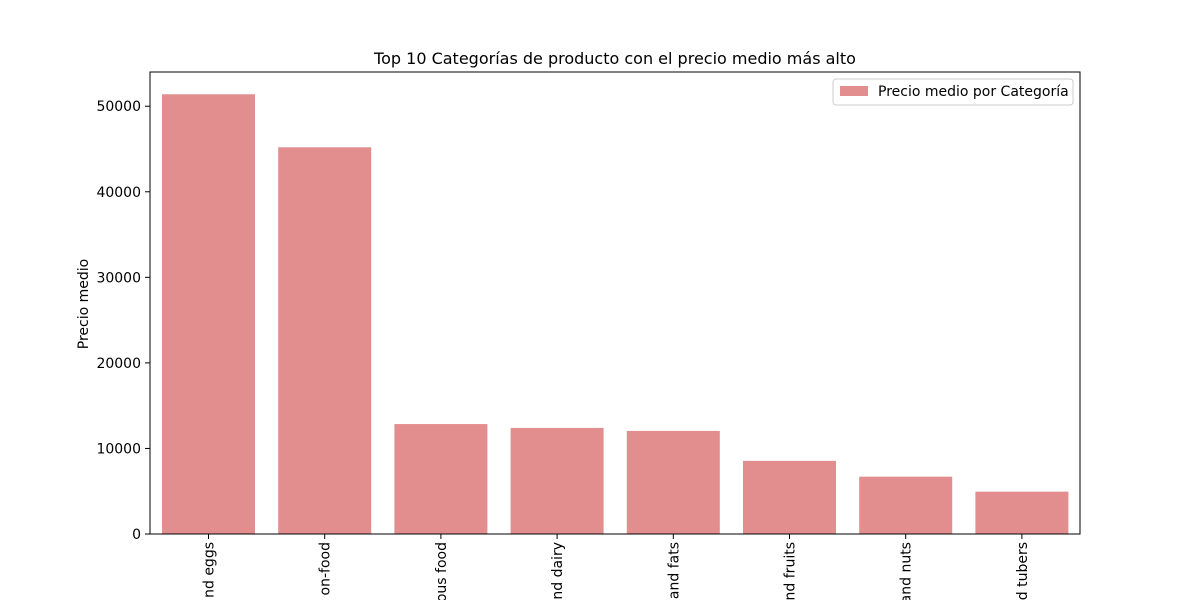 The image size is (1200, 600). What do you see at coordinates (442, 571) in the screenshot?
I see `x-tick-label: ous food` at bounding box center [442, 571].